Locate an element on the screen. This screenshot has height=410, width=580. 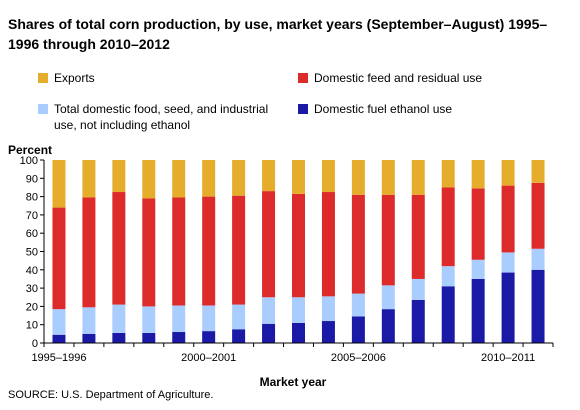
legend-swatch-feed is located at coordinates (303, 78).